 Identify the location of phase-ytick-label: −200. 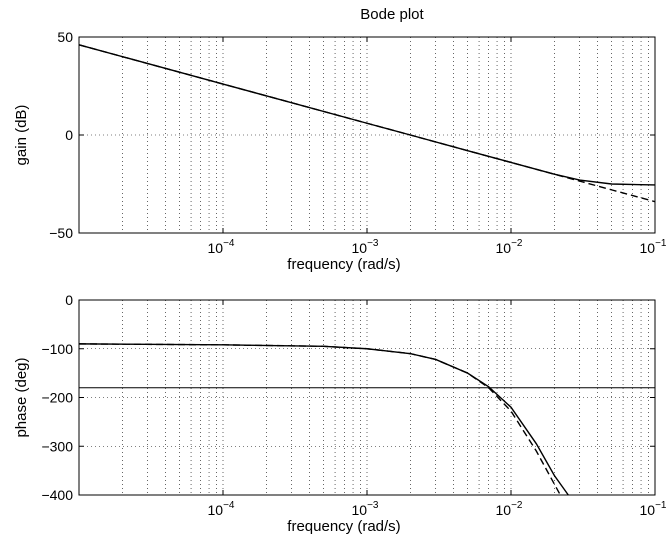
(57, 398).